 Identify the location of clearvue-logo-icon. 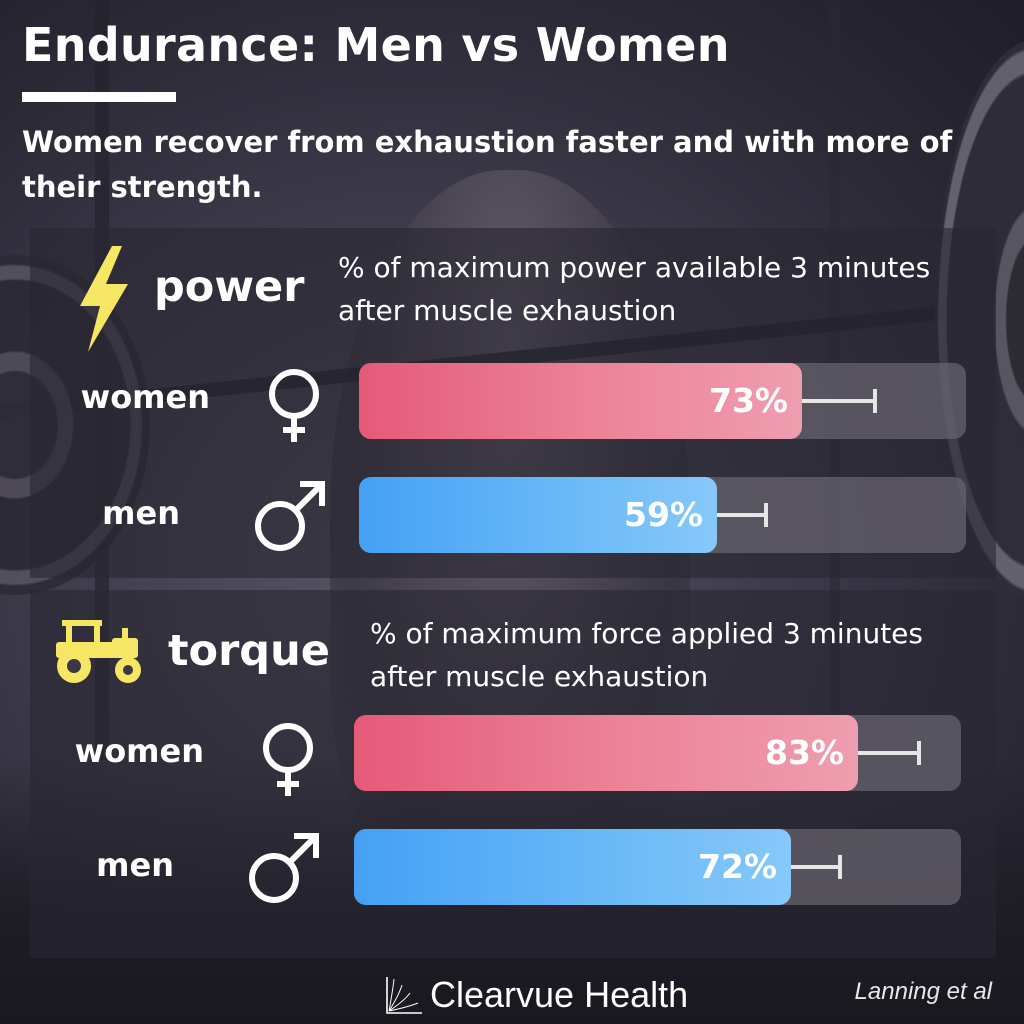
(404, 995).